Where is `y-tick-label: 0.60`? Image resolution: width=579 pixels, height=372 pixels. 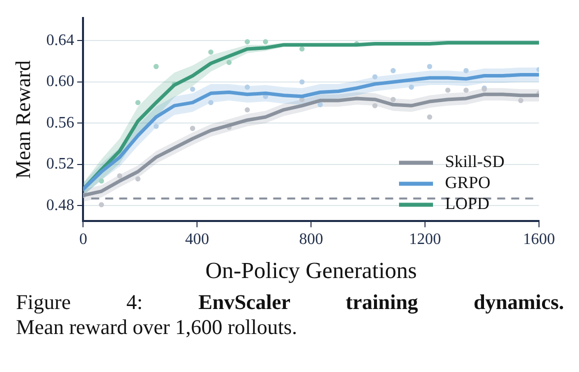 y-tick-label: 0.60 is located at coordinates (60, 81).